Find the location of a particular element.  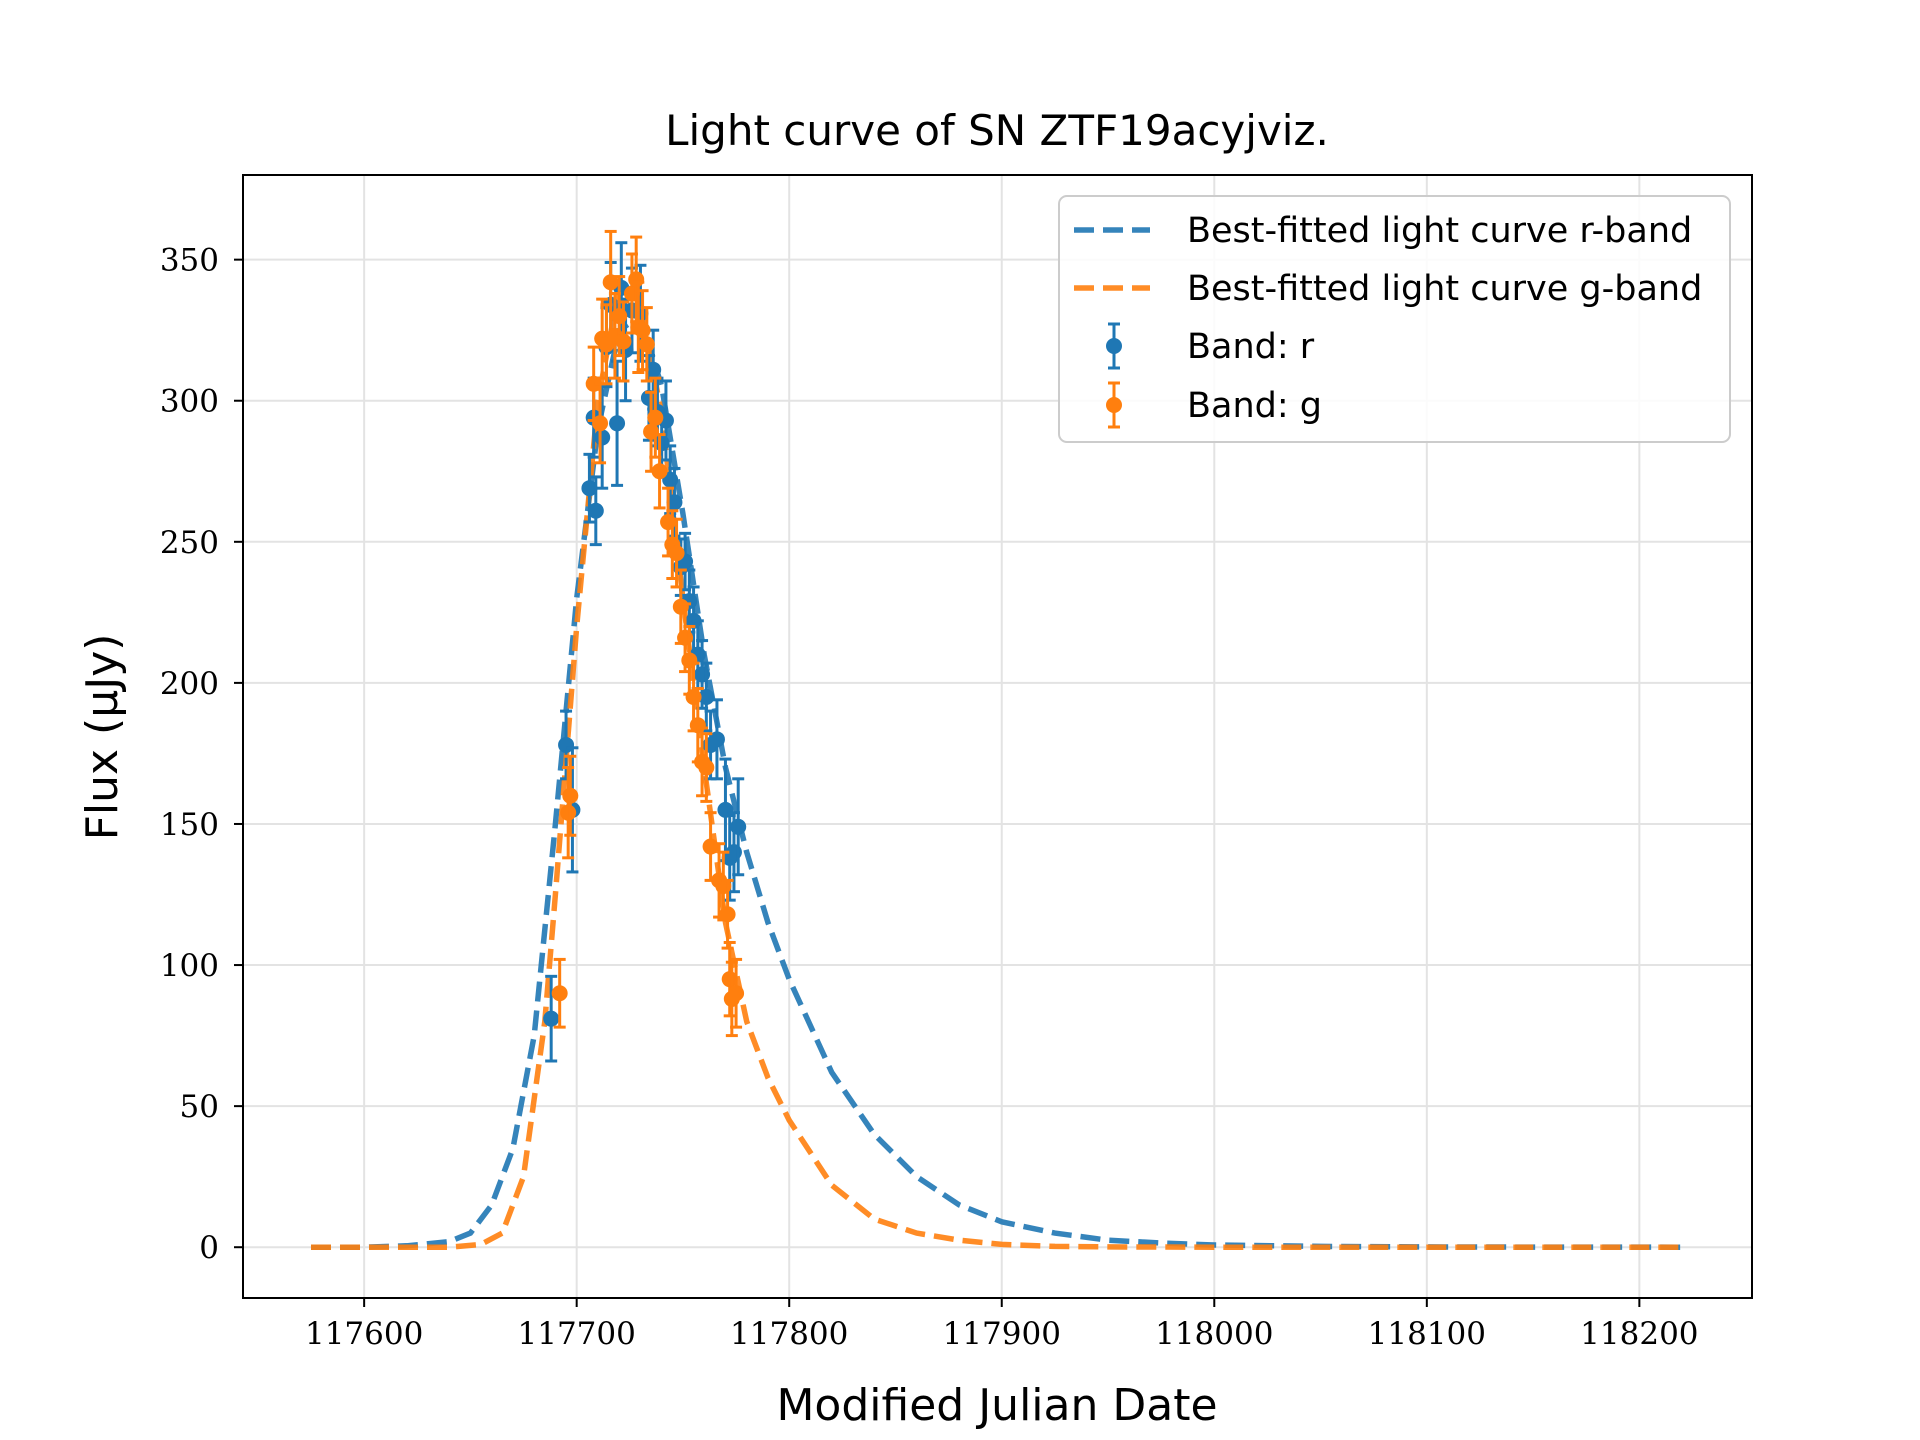

chart-title: Light curve of SN ZTF19acyjviz. is located at coordinates (997, 130).